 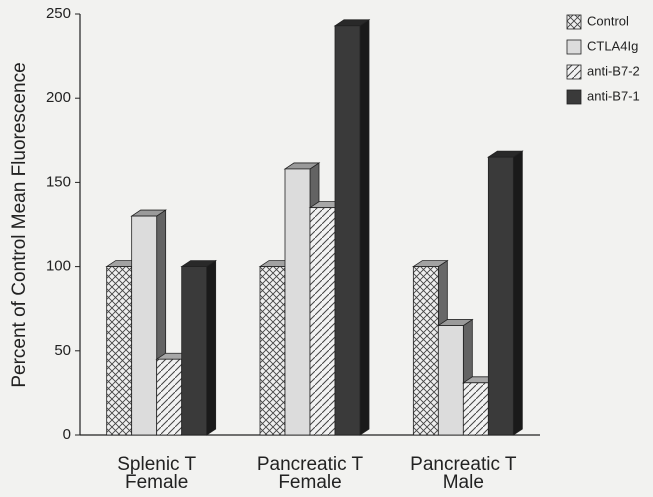 What do you see at coordinates (613, 70) in the screenshot?
I see `legend-label: anti-B7-2` at bounding box center [613, 70].